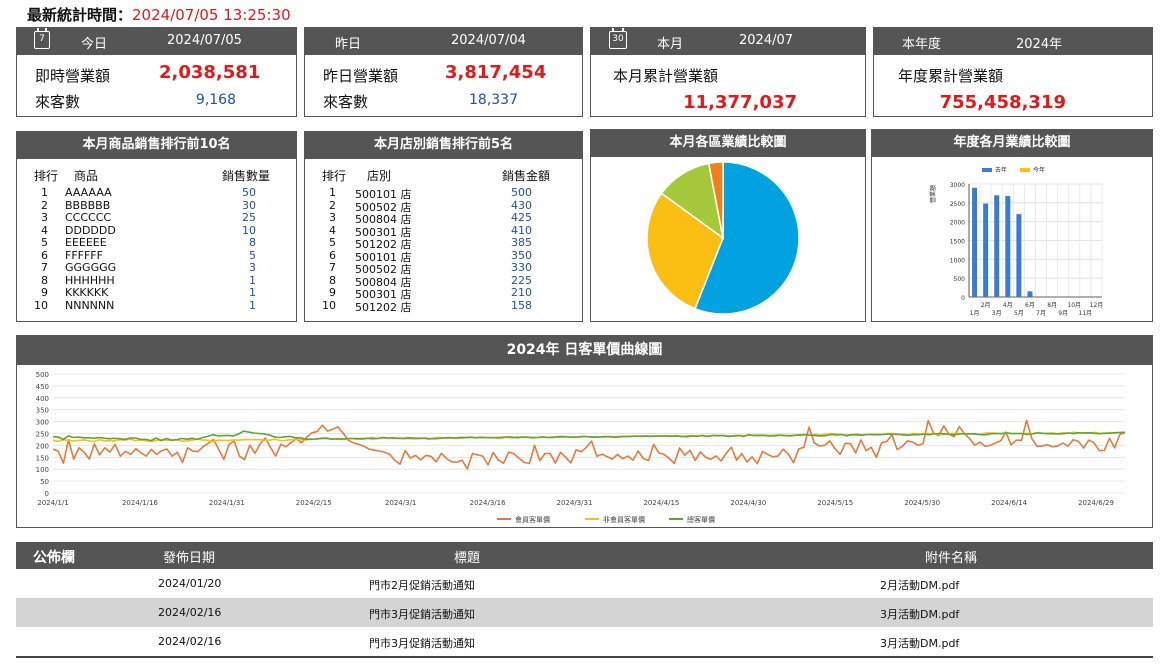 This screenshot has height=669, width=1161. What do you see at coordinates (1074, 305) in the screenshot?
I see `bar-x-tick: 10月` at bounding box center [1074, 305].